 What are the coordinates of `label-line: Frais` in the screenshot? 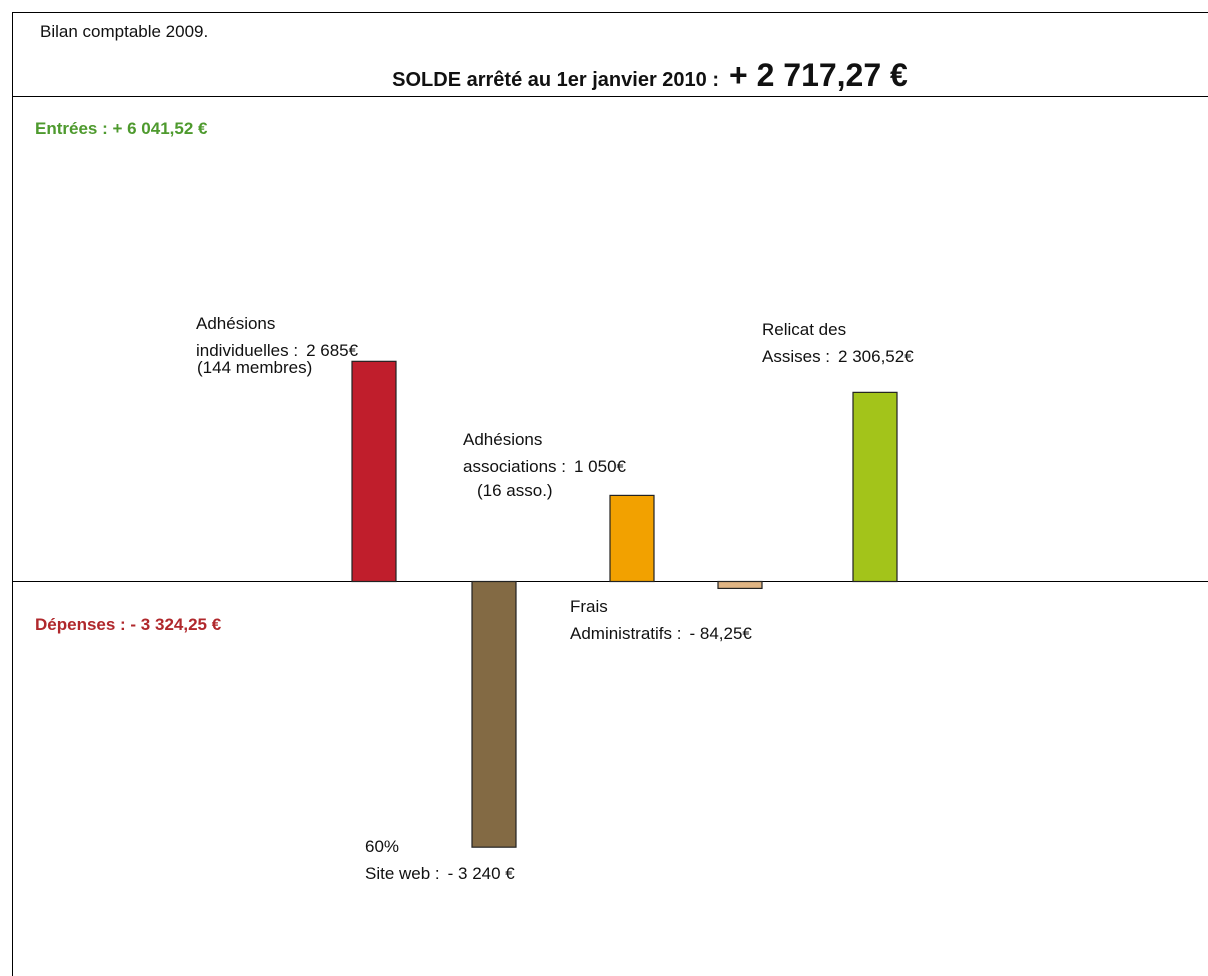 It's located at (589, 606).